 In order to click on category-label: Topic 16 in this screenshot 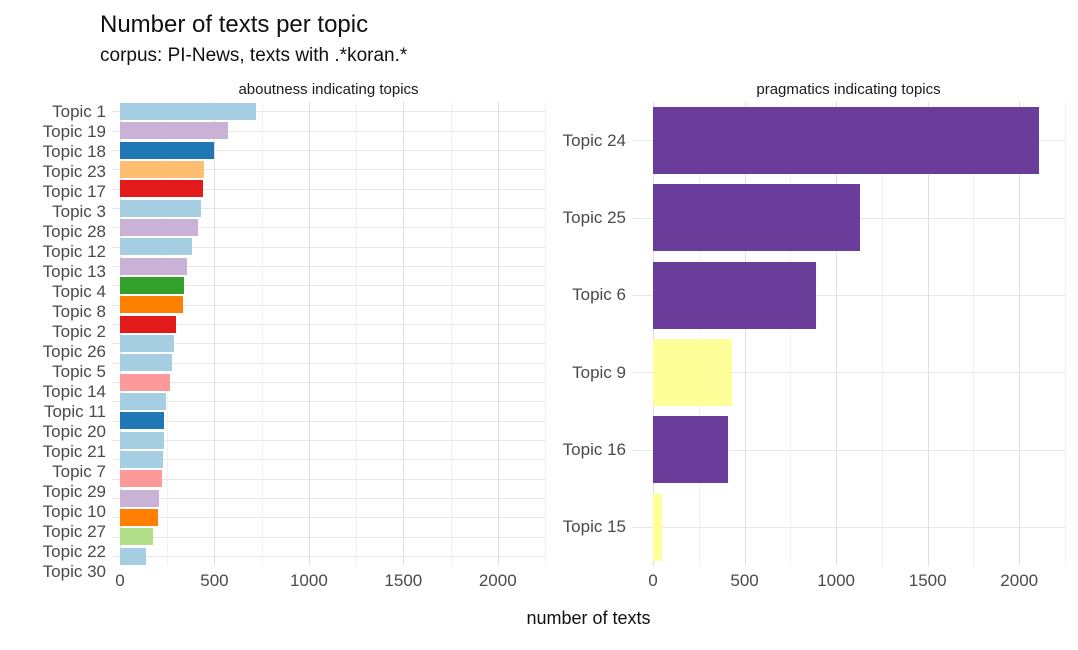, I will do `click(594, 449)`.